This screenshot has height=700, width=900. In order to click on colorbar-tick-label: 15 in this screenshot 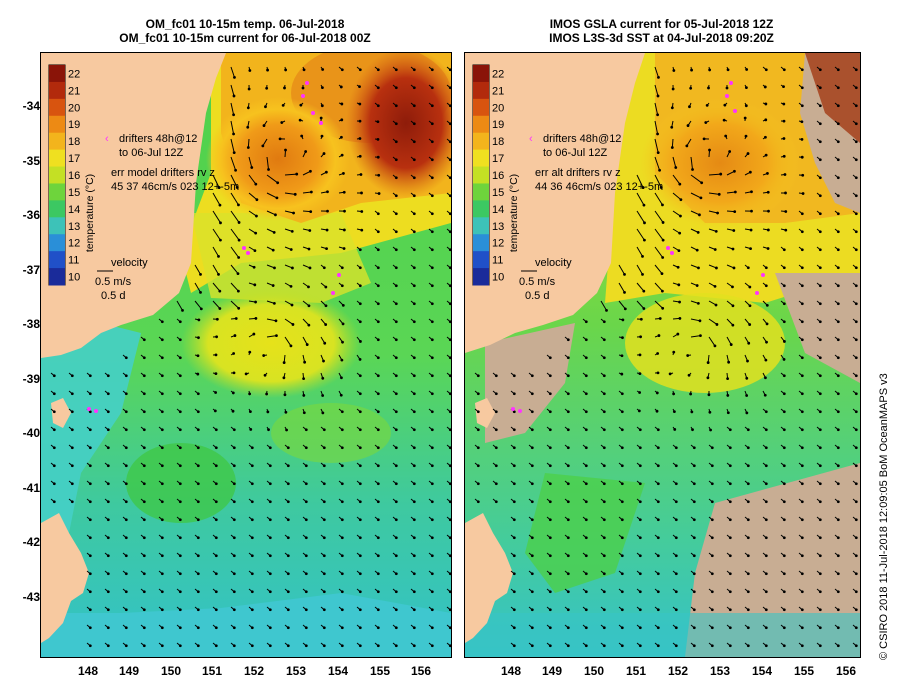, I will do `click(74, 193)`.